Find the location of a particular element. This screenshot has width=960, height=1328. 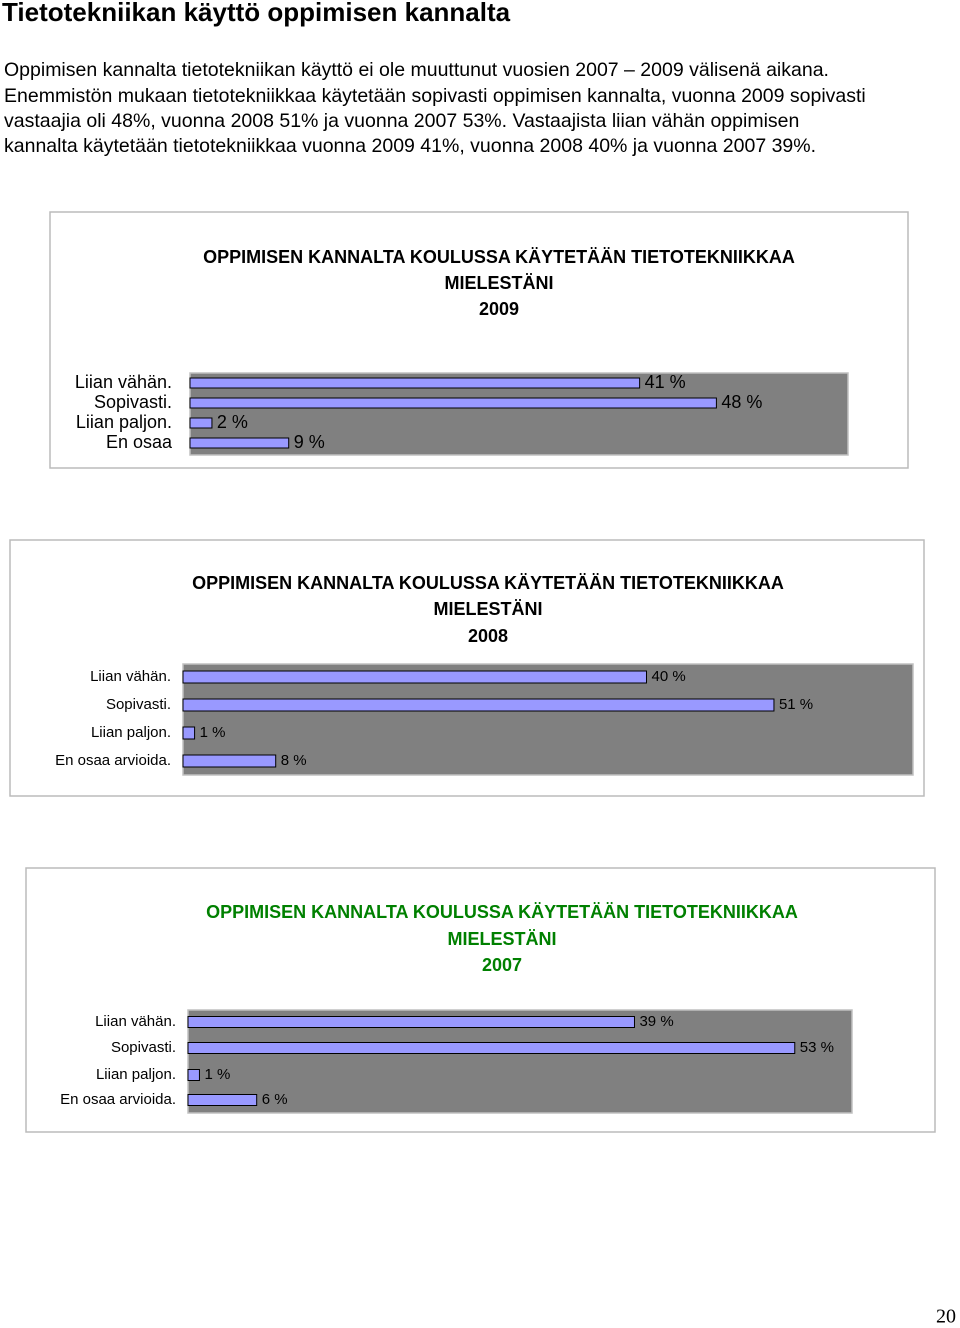

value-label: 6 % is located at coordinates (275, 1099).